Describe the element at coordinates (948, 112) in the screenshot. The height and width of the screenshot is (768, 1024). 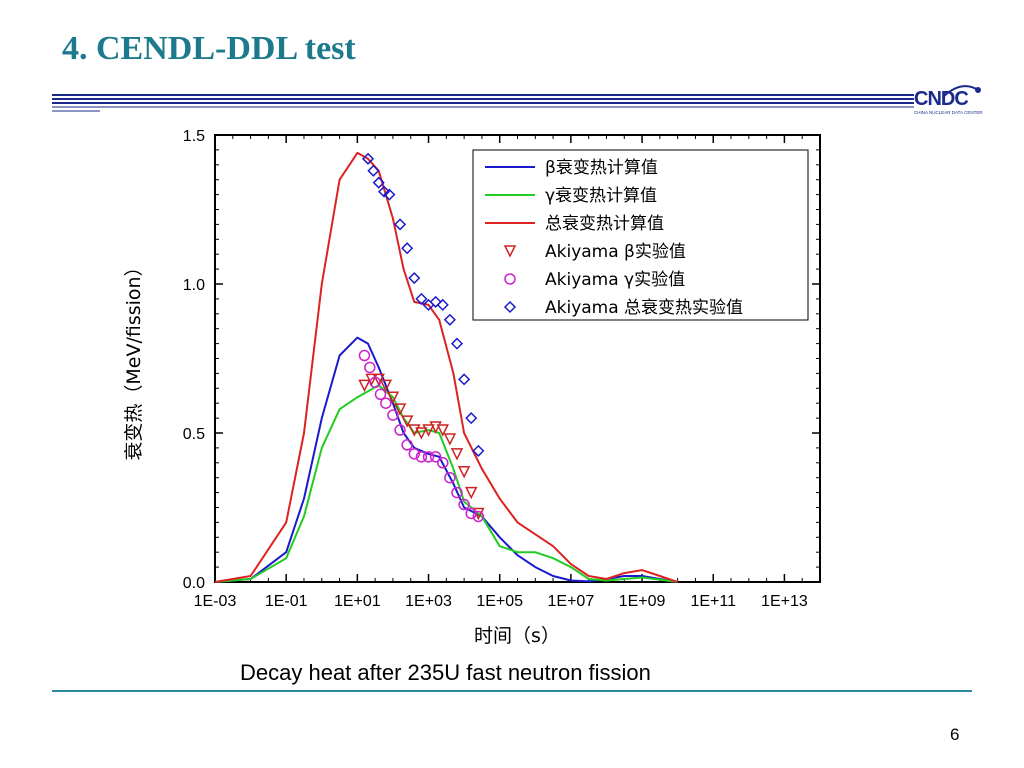
I see `logo-subtext: CHINA NUCLEAR DATA CENTER` at that location.